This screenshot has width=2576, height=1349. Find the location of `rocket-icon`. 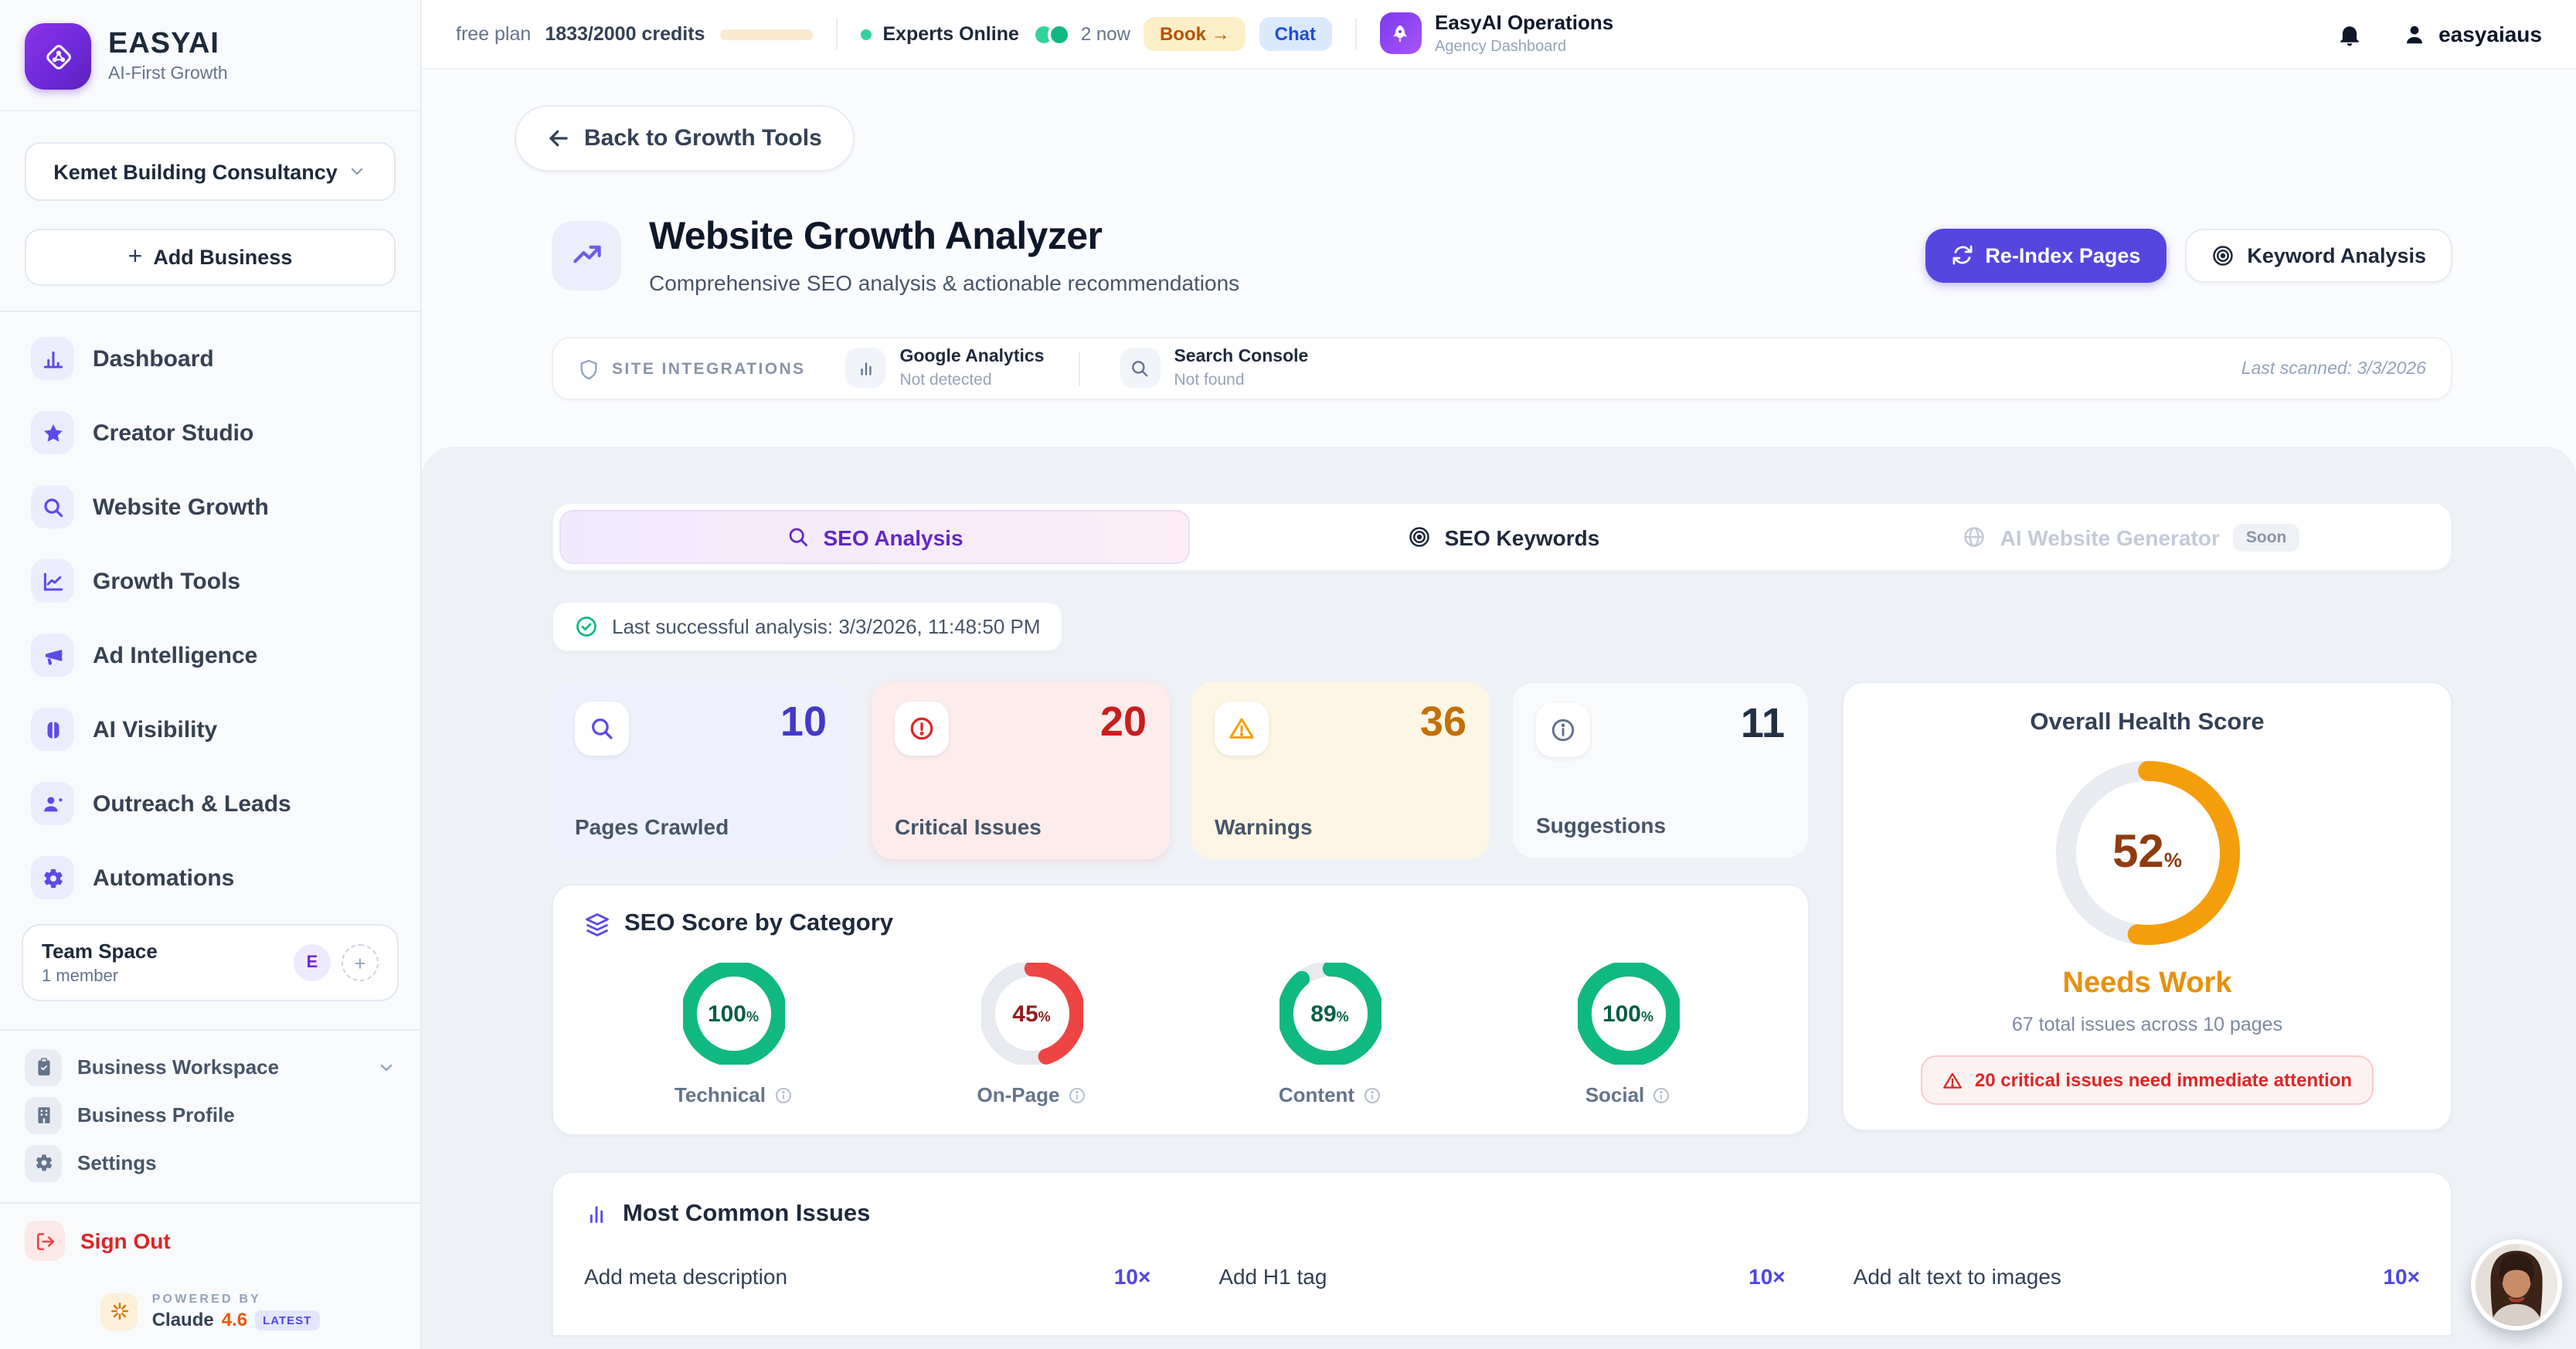

rocket-icon is located at coordinates (1400, 33).